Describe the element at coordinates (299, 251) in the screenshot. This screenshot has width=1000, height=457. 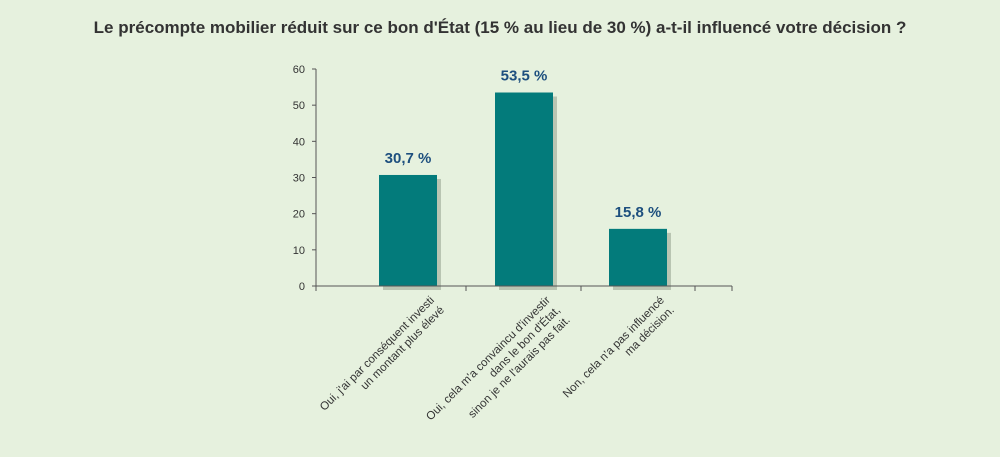
I see `y-tick-label: 10` at that location.